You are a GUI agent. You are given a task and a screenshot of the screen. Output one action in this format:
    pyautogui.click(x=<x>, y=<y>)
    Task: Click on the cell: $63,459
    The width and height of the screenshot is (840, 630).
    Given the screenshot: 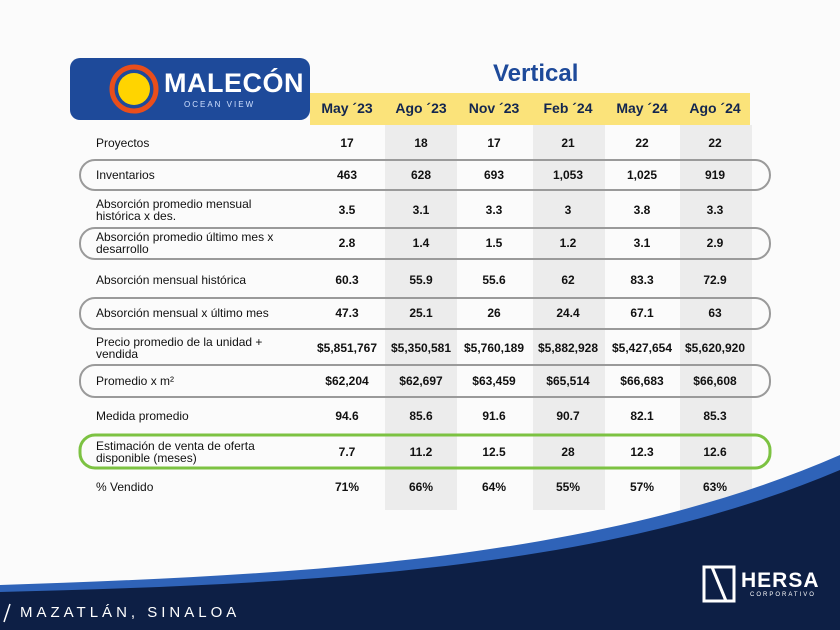 What is the action you would take?
    pyautogui.click(x=494, y=381)
    